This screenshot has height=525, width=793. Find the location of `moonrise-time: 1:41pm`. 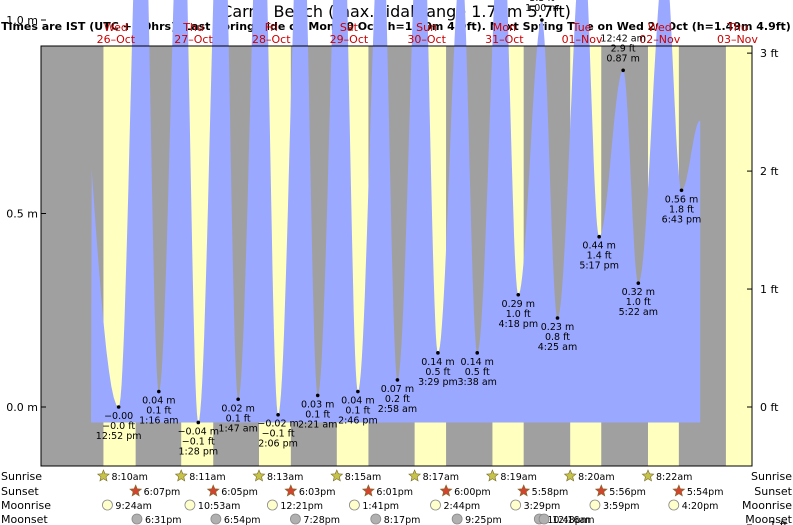

moonrise-time: 1:41pm is located at coordinates (380, 506).